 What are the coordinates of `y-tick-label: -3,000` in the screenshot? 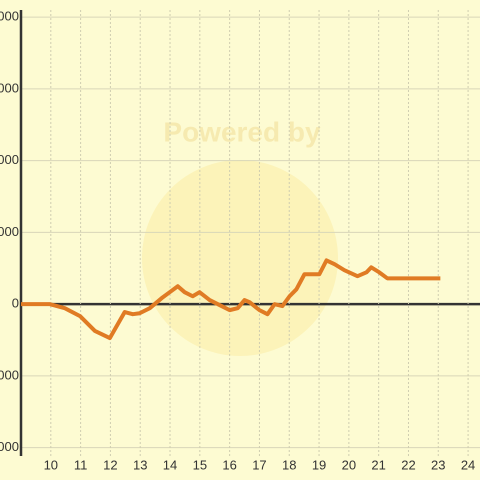 It's located at (9, 374).